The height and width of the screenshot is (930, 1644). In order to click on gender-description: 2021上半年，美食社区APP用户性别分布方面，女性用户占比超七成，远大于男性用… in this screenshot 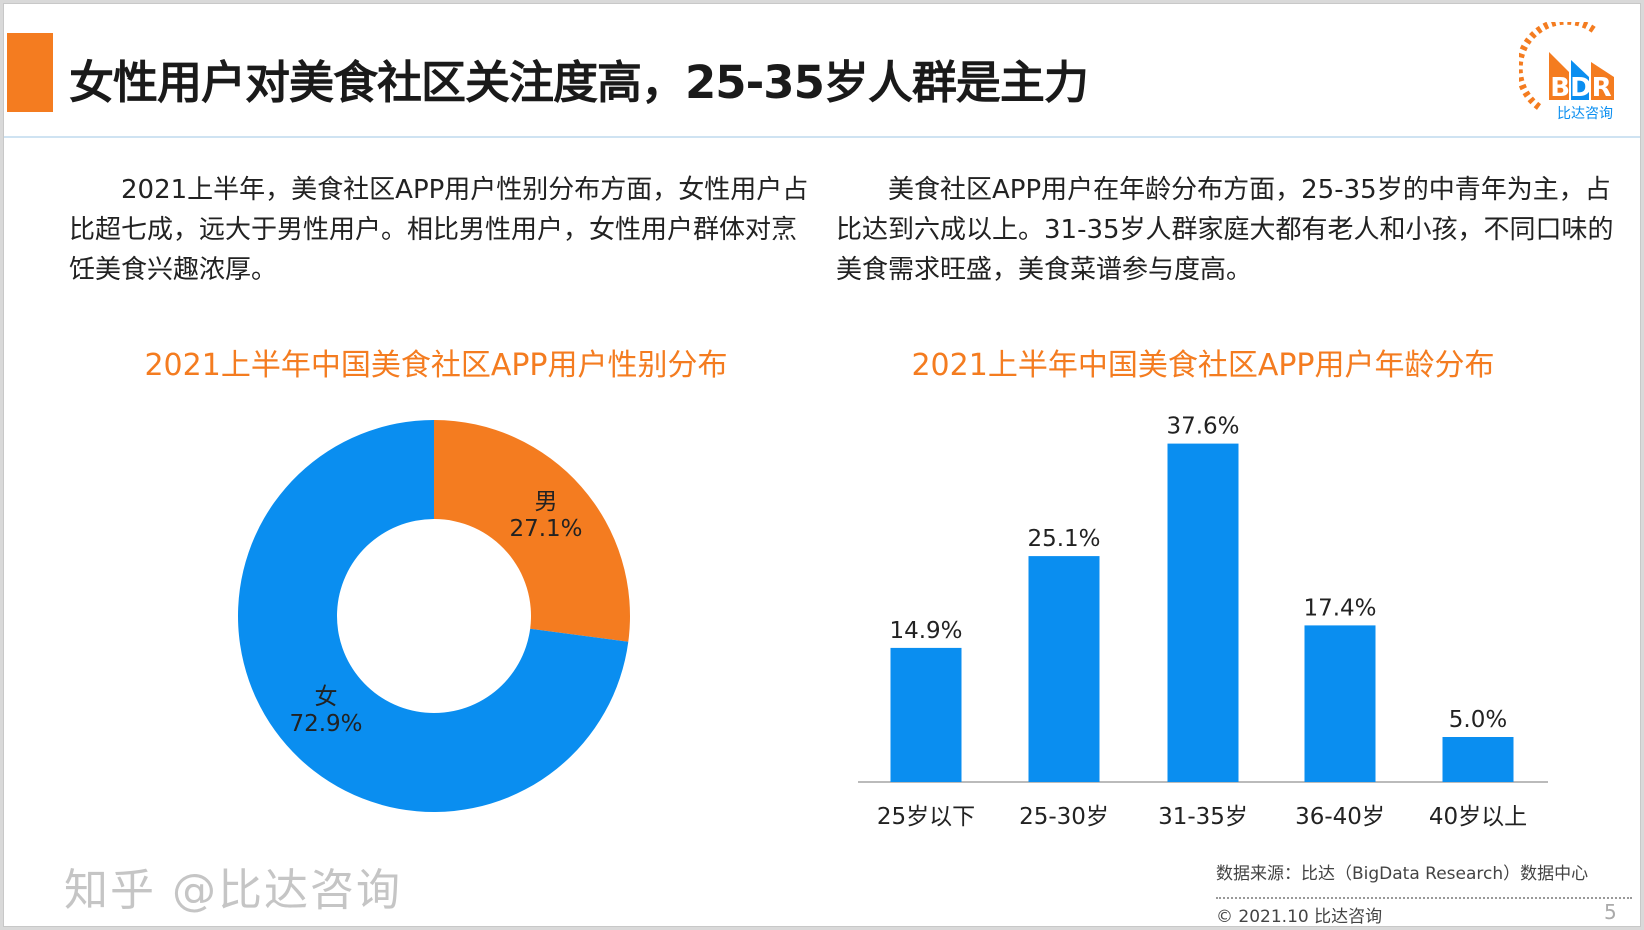, I will do `click(439, 230)`.